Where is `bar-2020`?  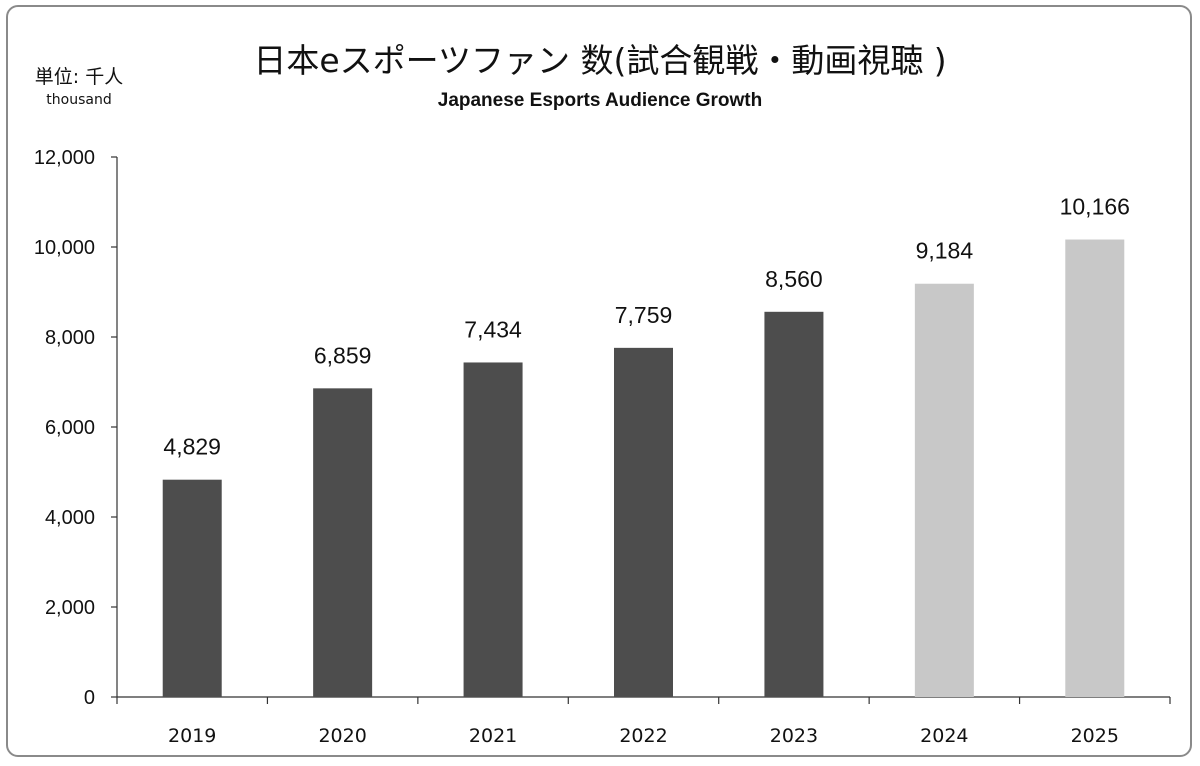 bar-2020 is located at coordinates (343, 542).